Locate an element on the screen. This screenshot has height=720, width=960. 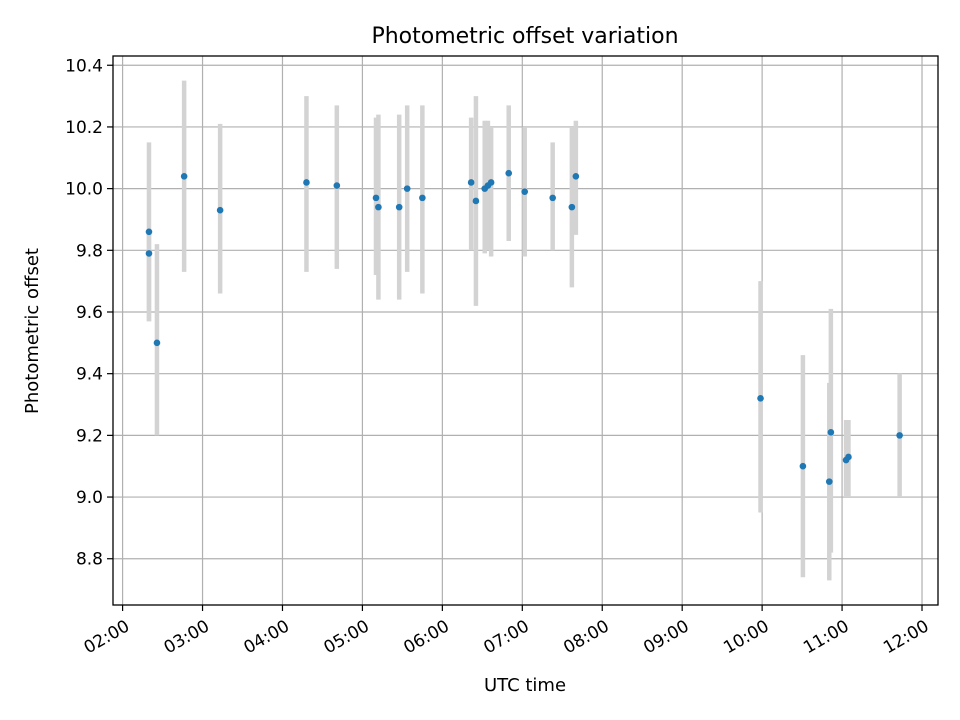
chart-title: Photometric offset variation is located at coordinates (524, 36).